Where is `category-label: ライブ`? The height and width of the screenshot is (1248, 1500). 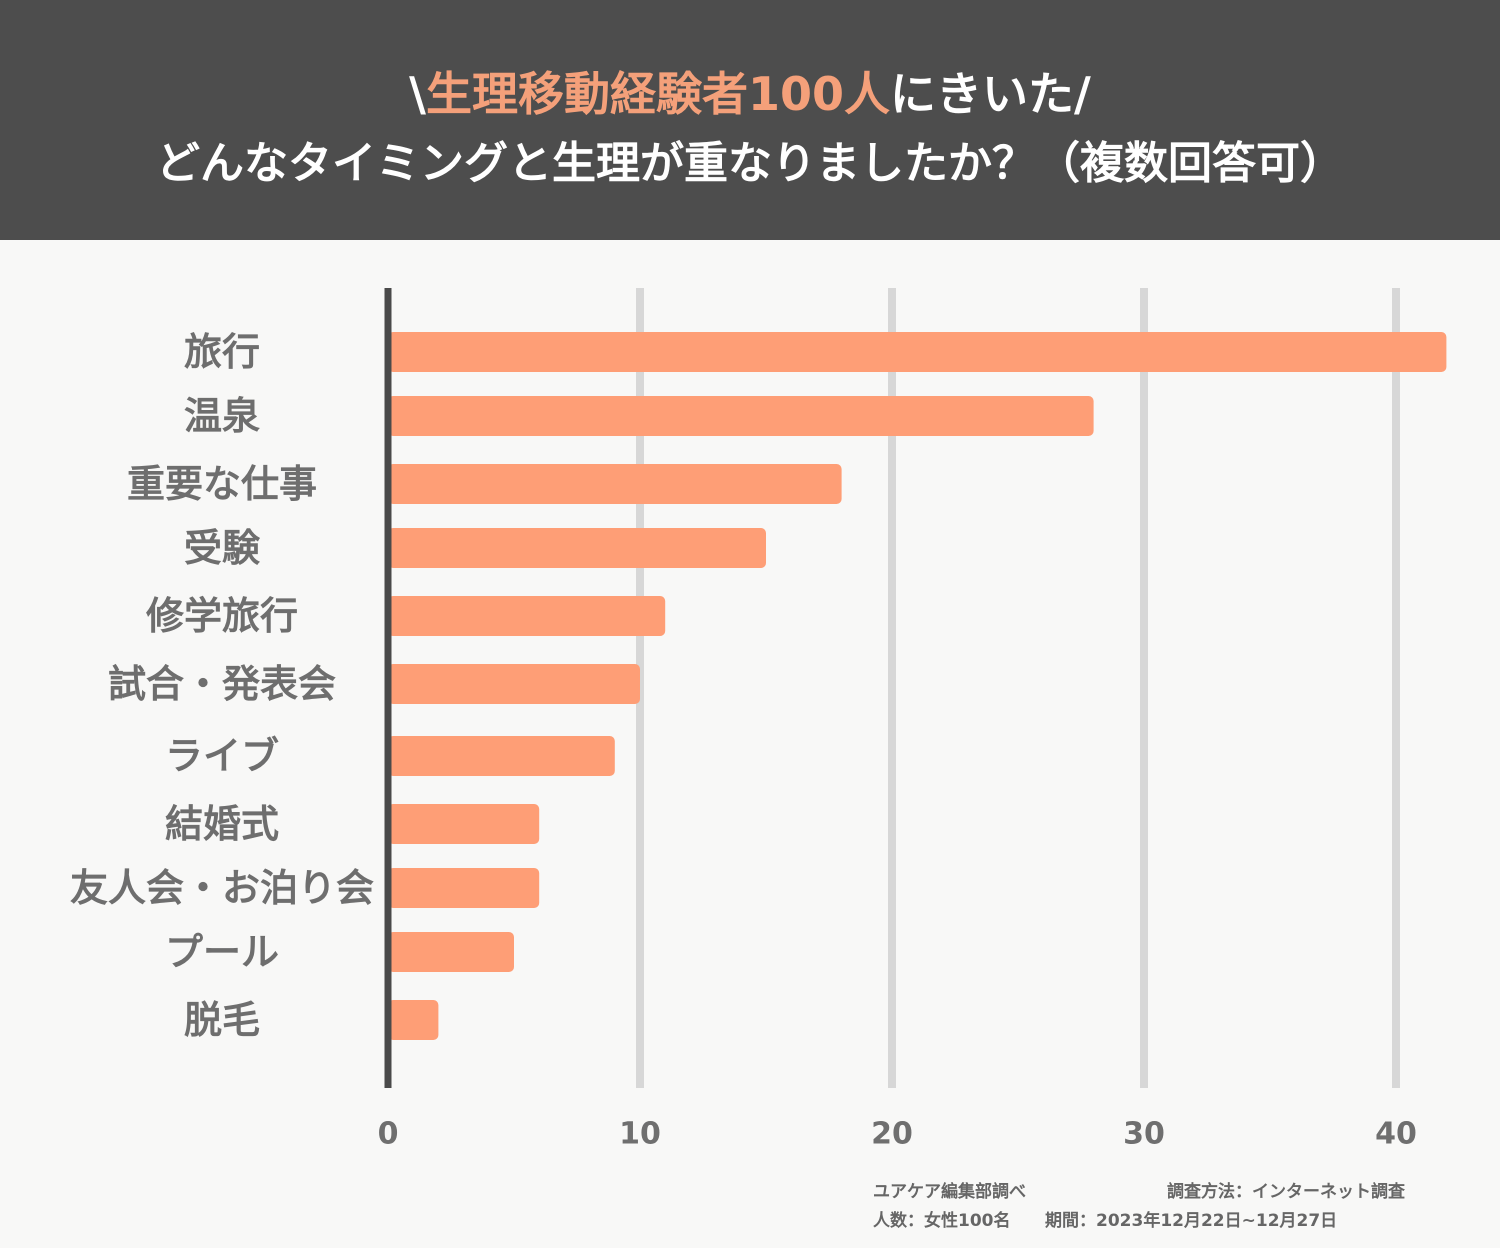 category-label: ライブ is located at coordinates (222, 756).